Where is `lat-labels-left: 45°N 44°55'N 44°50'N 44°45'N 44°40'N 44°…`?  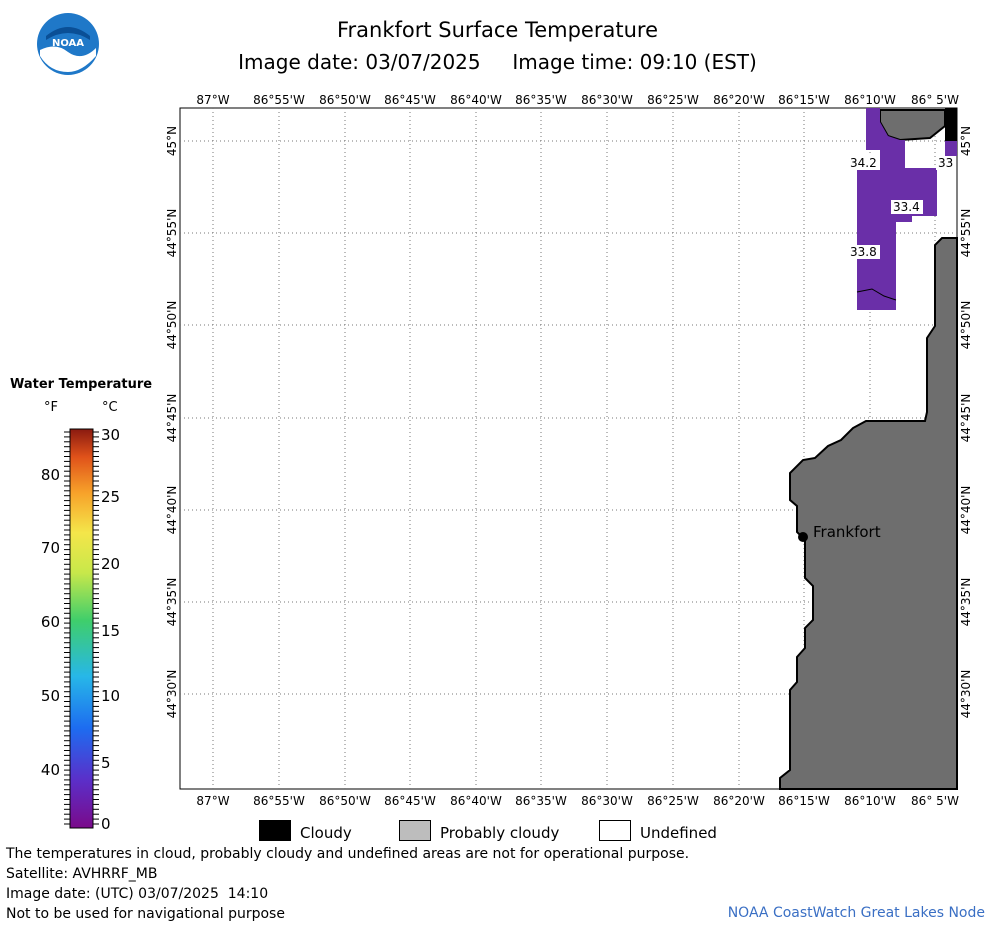
lat-labels-left: 45°N 44°55'N 44°50'N 44°45'N 44°40'N 44°… is located at coordinates (172, 422).